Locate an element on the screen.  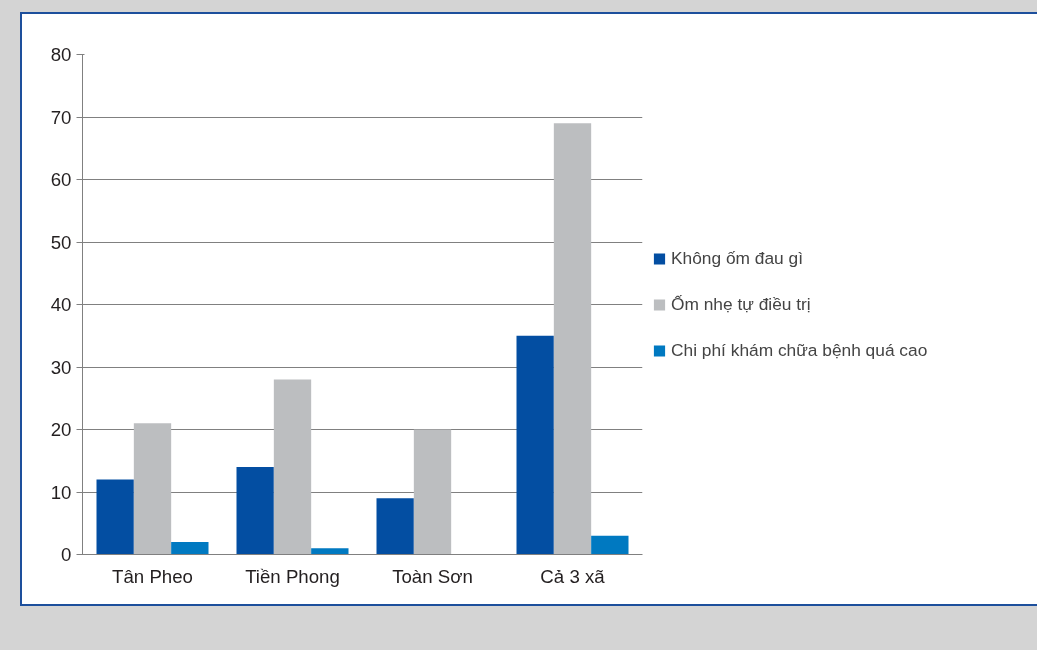
y-tick-label: 20 is located at coordinates (61, 429).